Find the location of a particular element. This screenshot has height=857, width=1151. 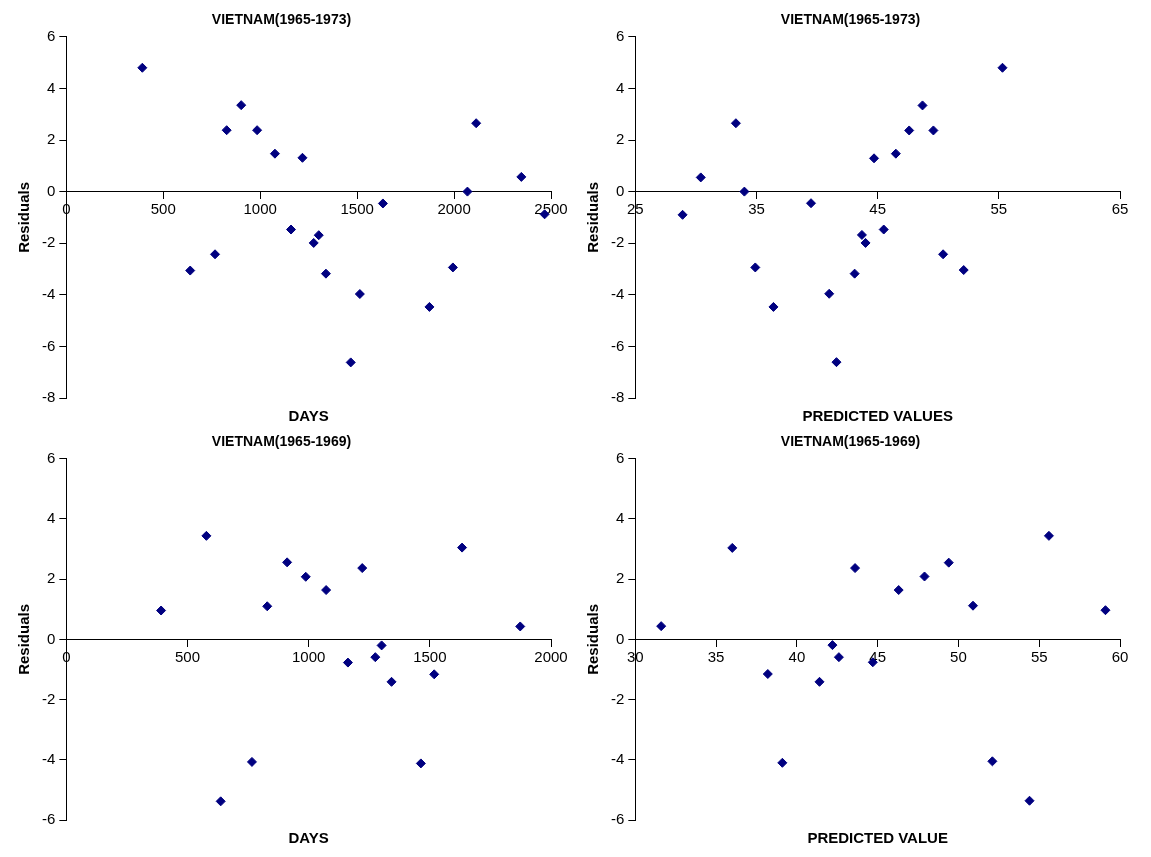

x-axis-title: PREDICTED VALUE is located at coordinates (877, 837).